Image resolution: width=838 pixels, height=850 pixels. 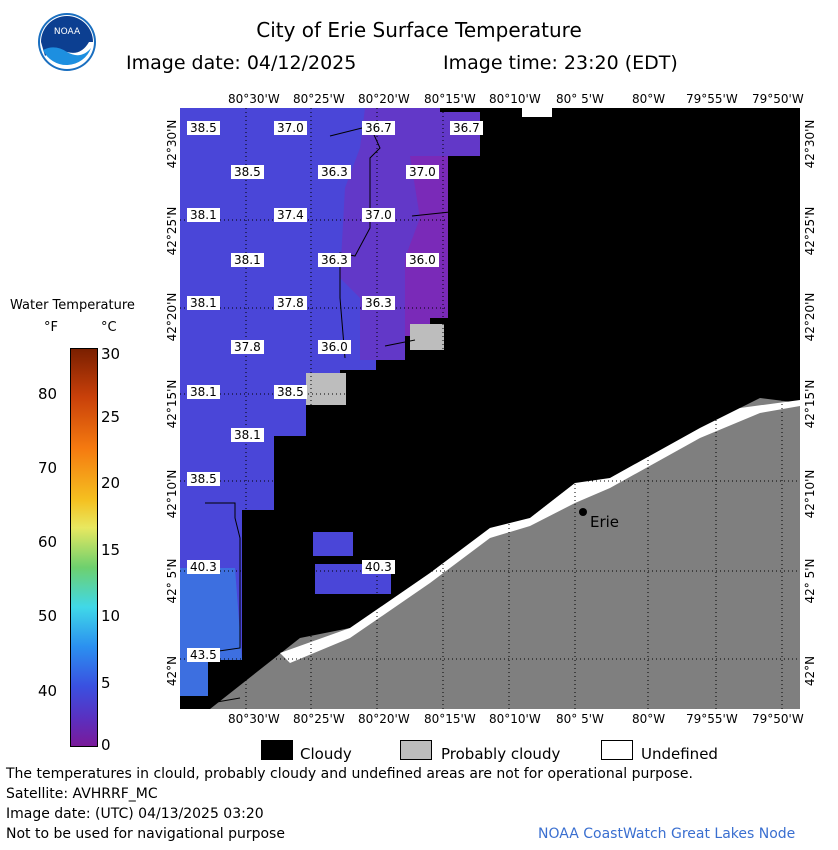 I want to click on violet-nearshore-band, so click(x=426, y=246).